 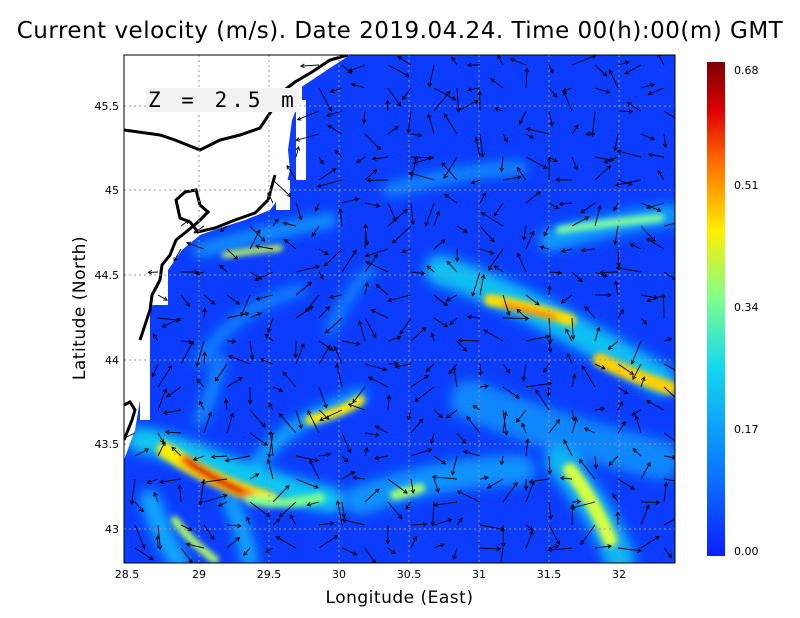 What do you see at coordinates (127, 574) in the screenshot?
I see `x-tick-28.5: 28.5` at bounding box center [127, 574].